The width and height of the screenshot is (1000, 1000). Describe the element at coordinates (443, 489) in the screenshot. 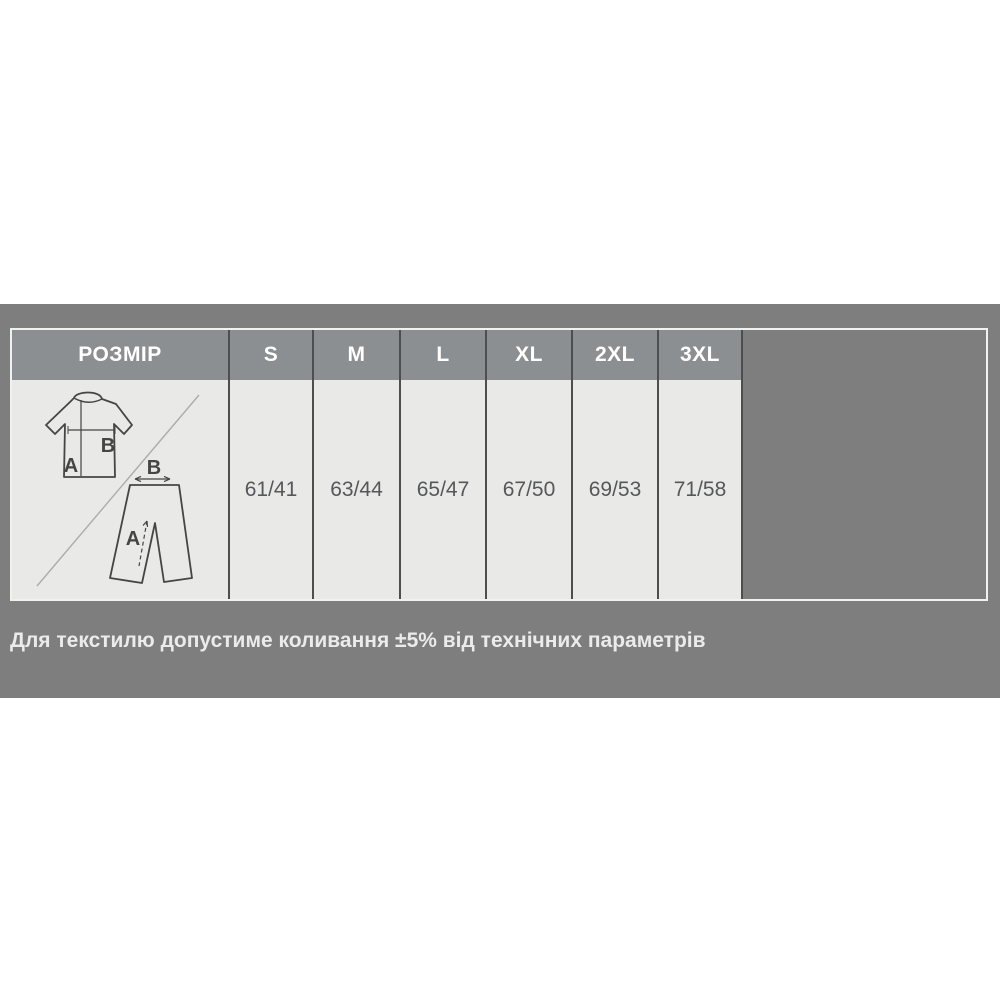

I see `size-value-cell: 65/47` at that location.